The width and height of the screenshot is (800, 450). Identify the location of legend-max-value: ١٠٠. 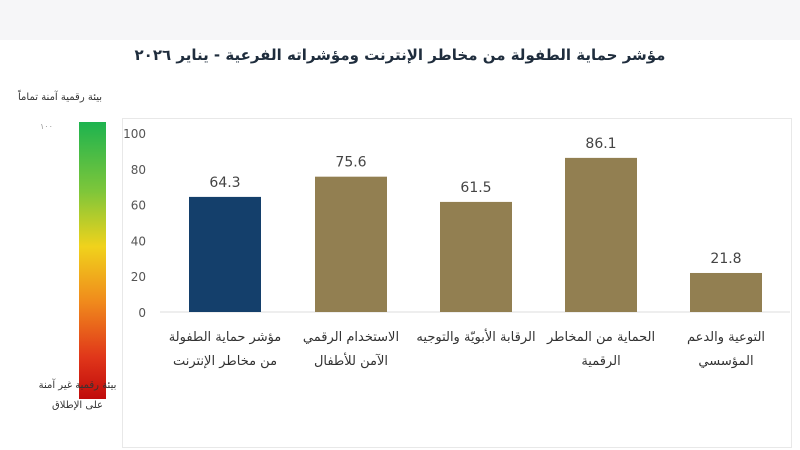
(46, 126).